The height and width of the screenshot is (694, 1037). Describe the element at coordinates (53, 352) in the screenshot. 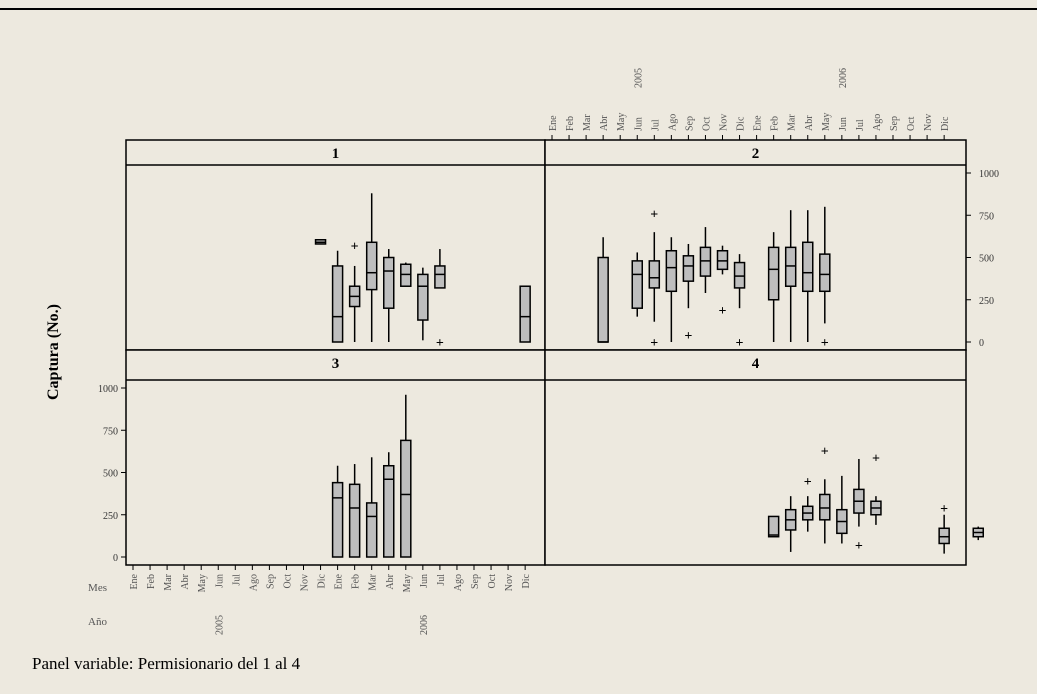

I see `y-axis-title: Captura (No.)` at that location.